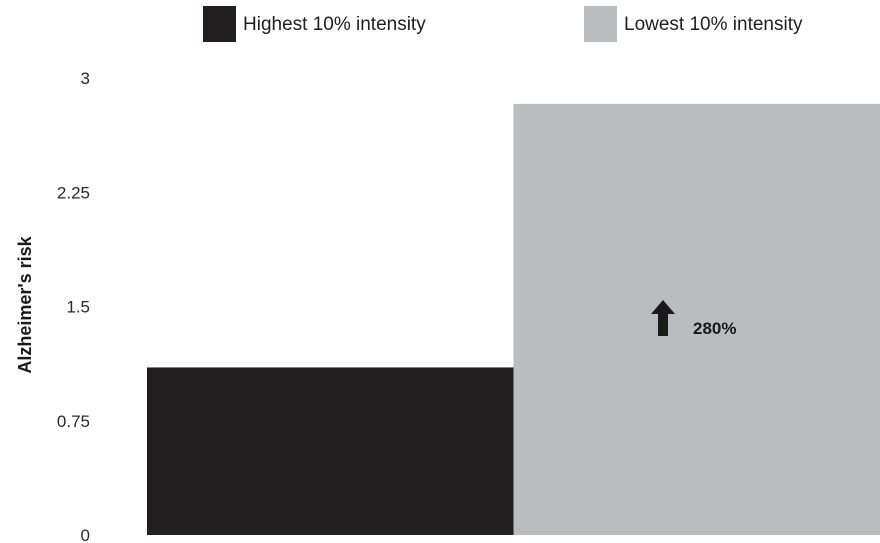 This screenshot has width=880, height=543. What do you see at coordinates (219, 24) in the screenshot?
I see `legend-swatch-highest` at bounding box center [219, 24].